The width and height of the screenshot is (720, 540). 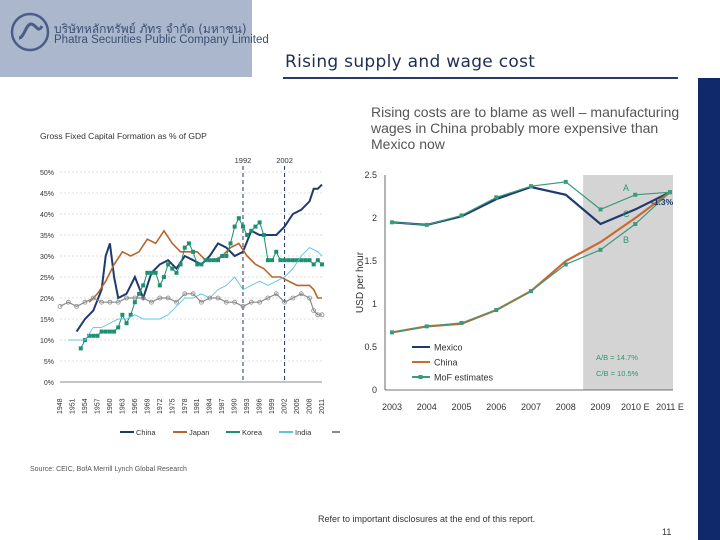 What do you see at coordinates (480, 78) in the screenshot?
I see `title-underline` at bounding box center [480, 78].